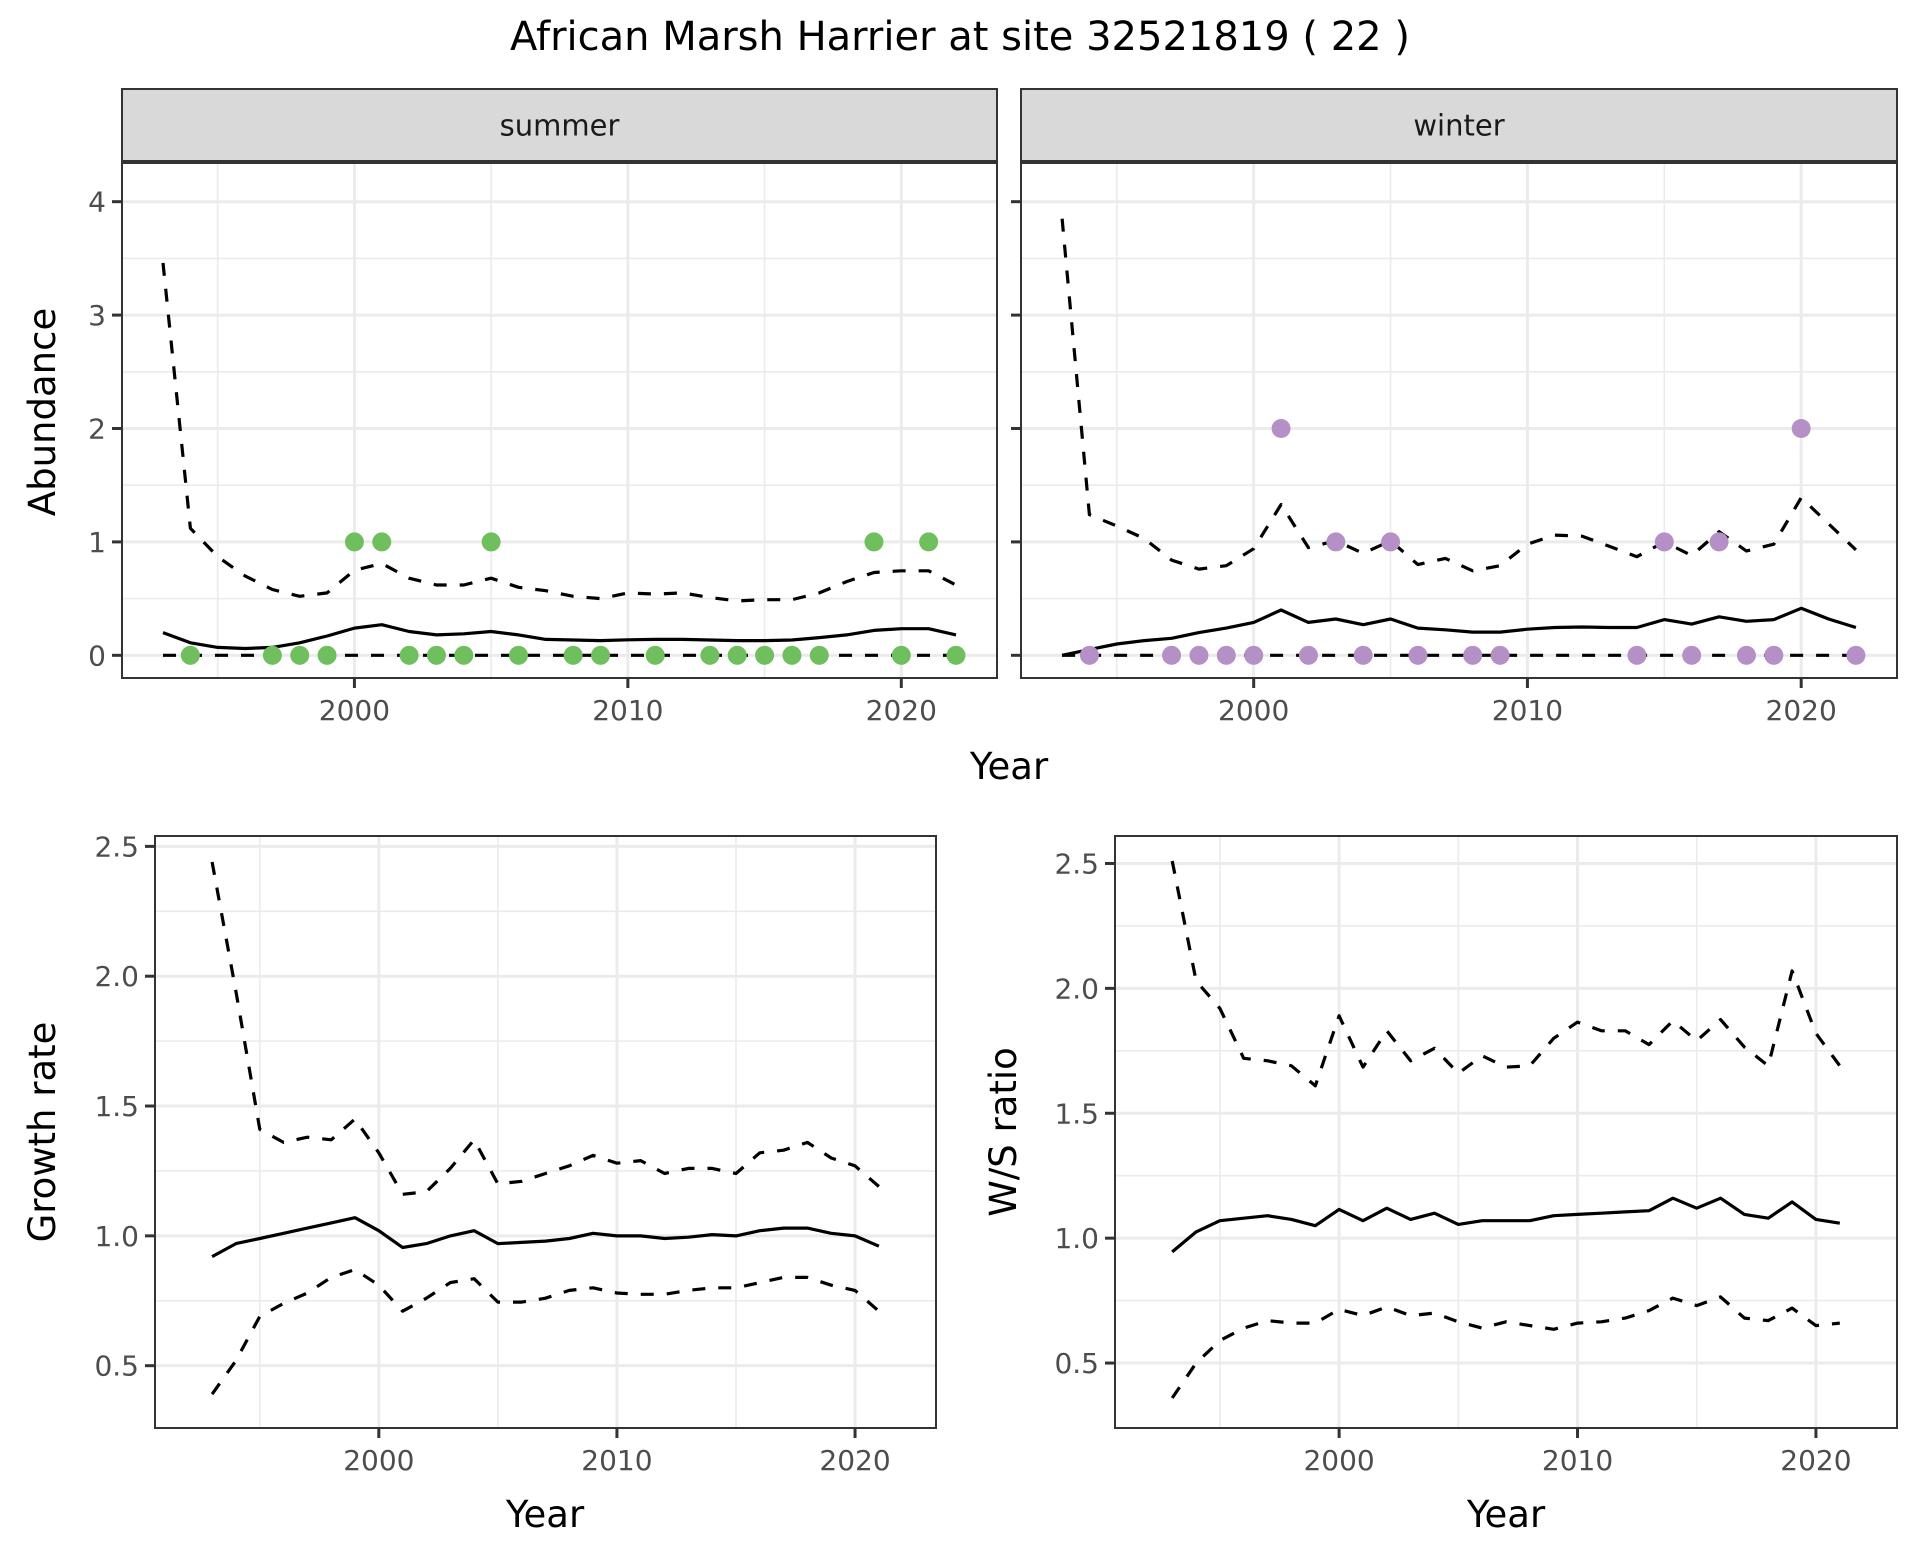 The height and width of the screenshot is (1560, 1920). What do you see at coordinates (42, 412) in the screenshot?
I see `abundance-y-axis-title: Abundance` at bounding box center [42, 412].